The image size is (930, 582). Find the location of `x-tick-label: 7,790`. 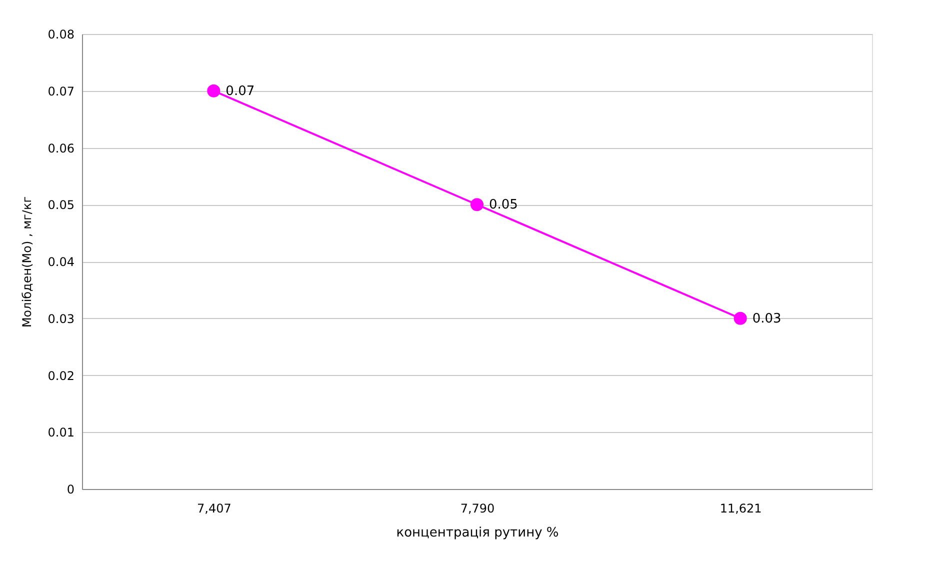

x-tick-label: 7,790 is located at coordinates (477, 509).